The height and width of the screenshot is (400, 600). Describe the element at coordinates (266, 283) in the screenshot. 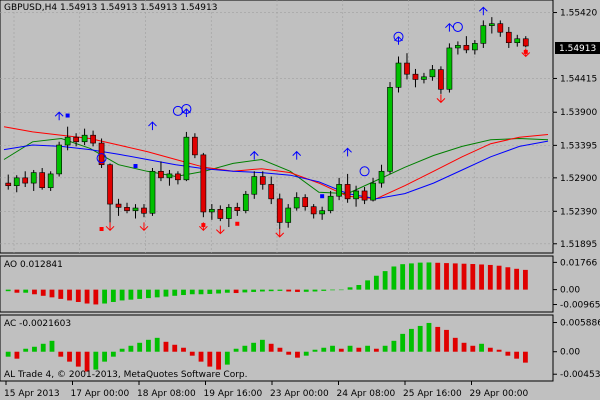

I see `ao-histogram` at that location.